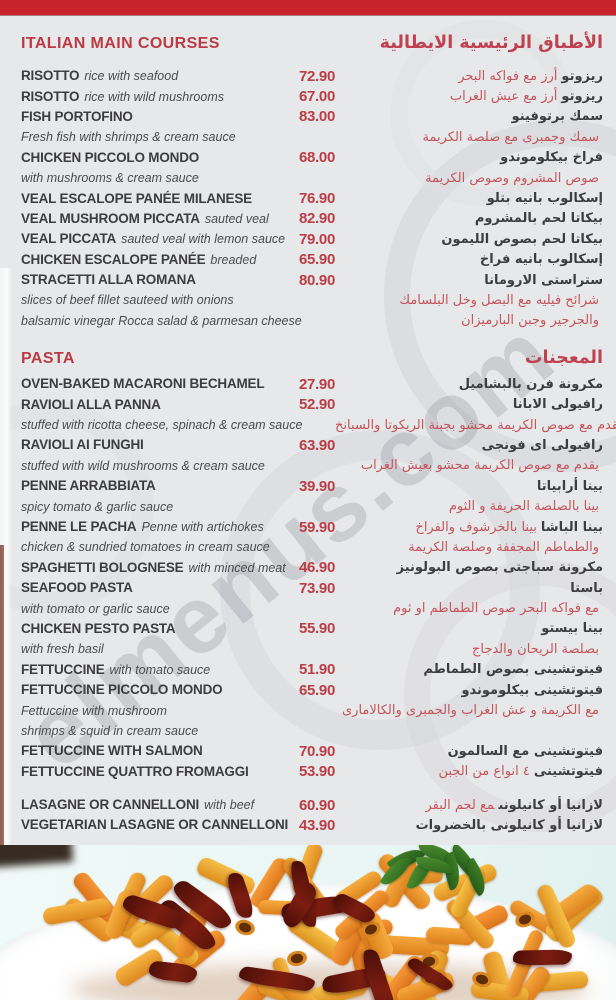  I want to click on item-description: Fresh fish with shrimps & cream sauce, so click(128, 137).